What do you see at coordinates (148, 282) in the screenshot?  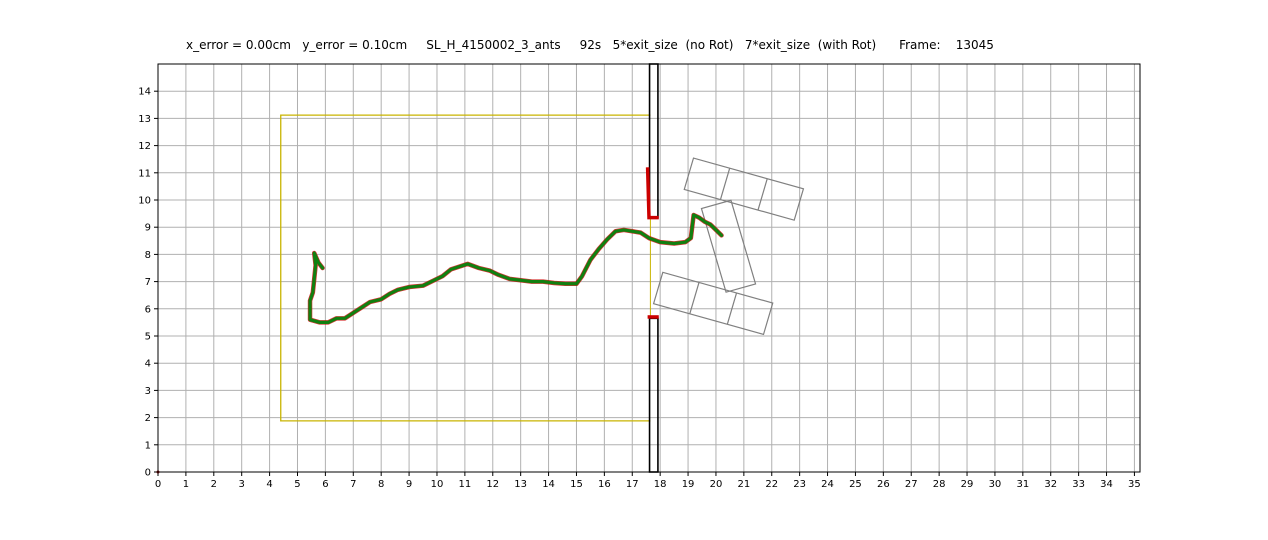 I see `y-tick-label: 7` at bounding box center [148, 282].